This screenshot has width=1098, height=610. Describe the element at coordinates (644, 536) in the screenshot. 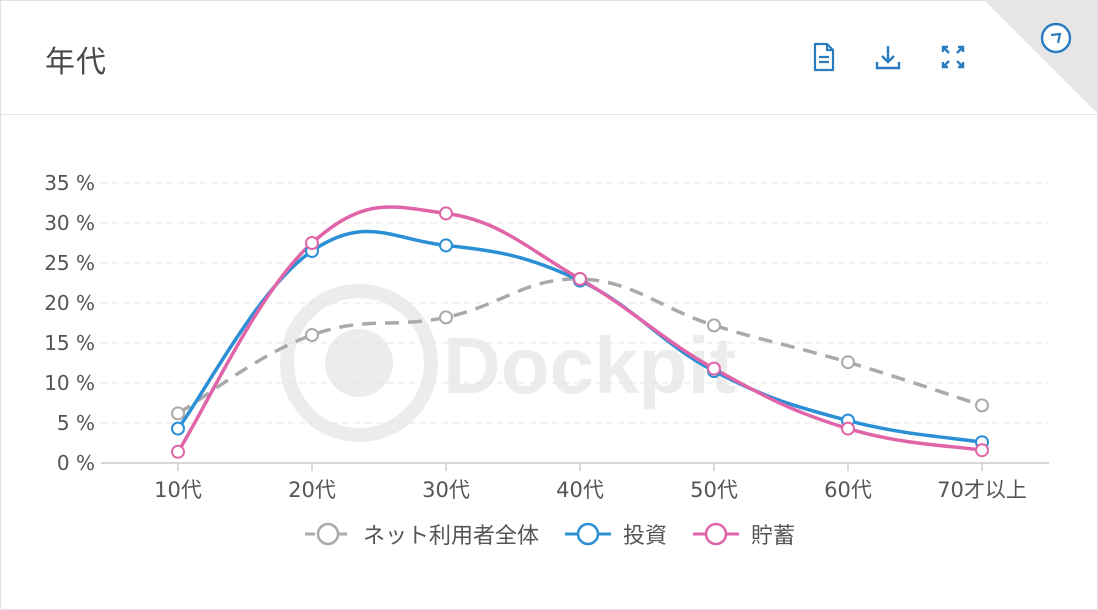

I see `legend-label-investment: 投資` at that location.